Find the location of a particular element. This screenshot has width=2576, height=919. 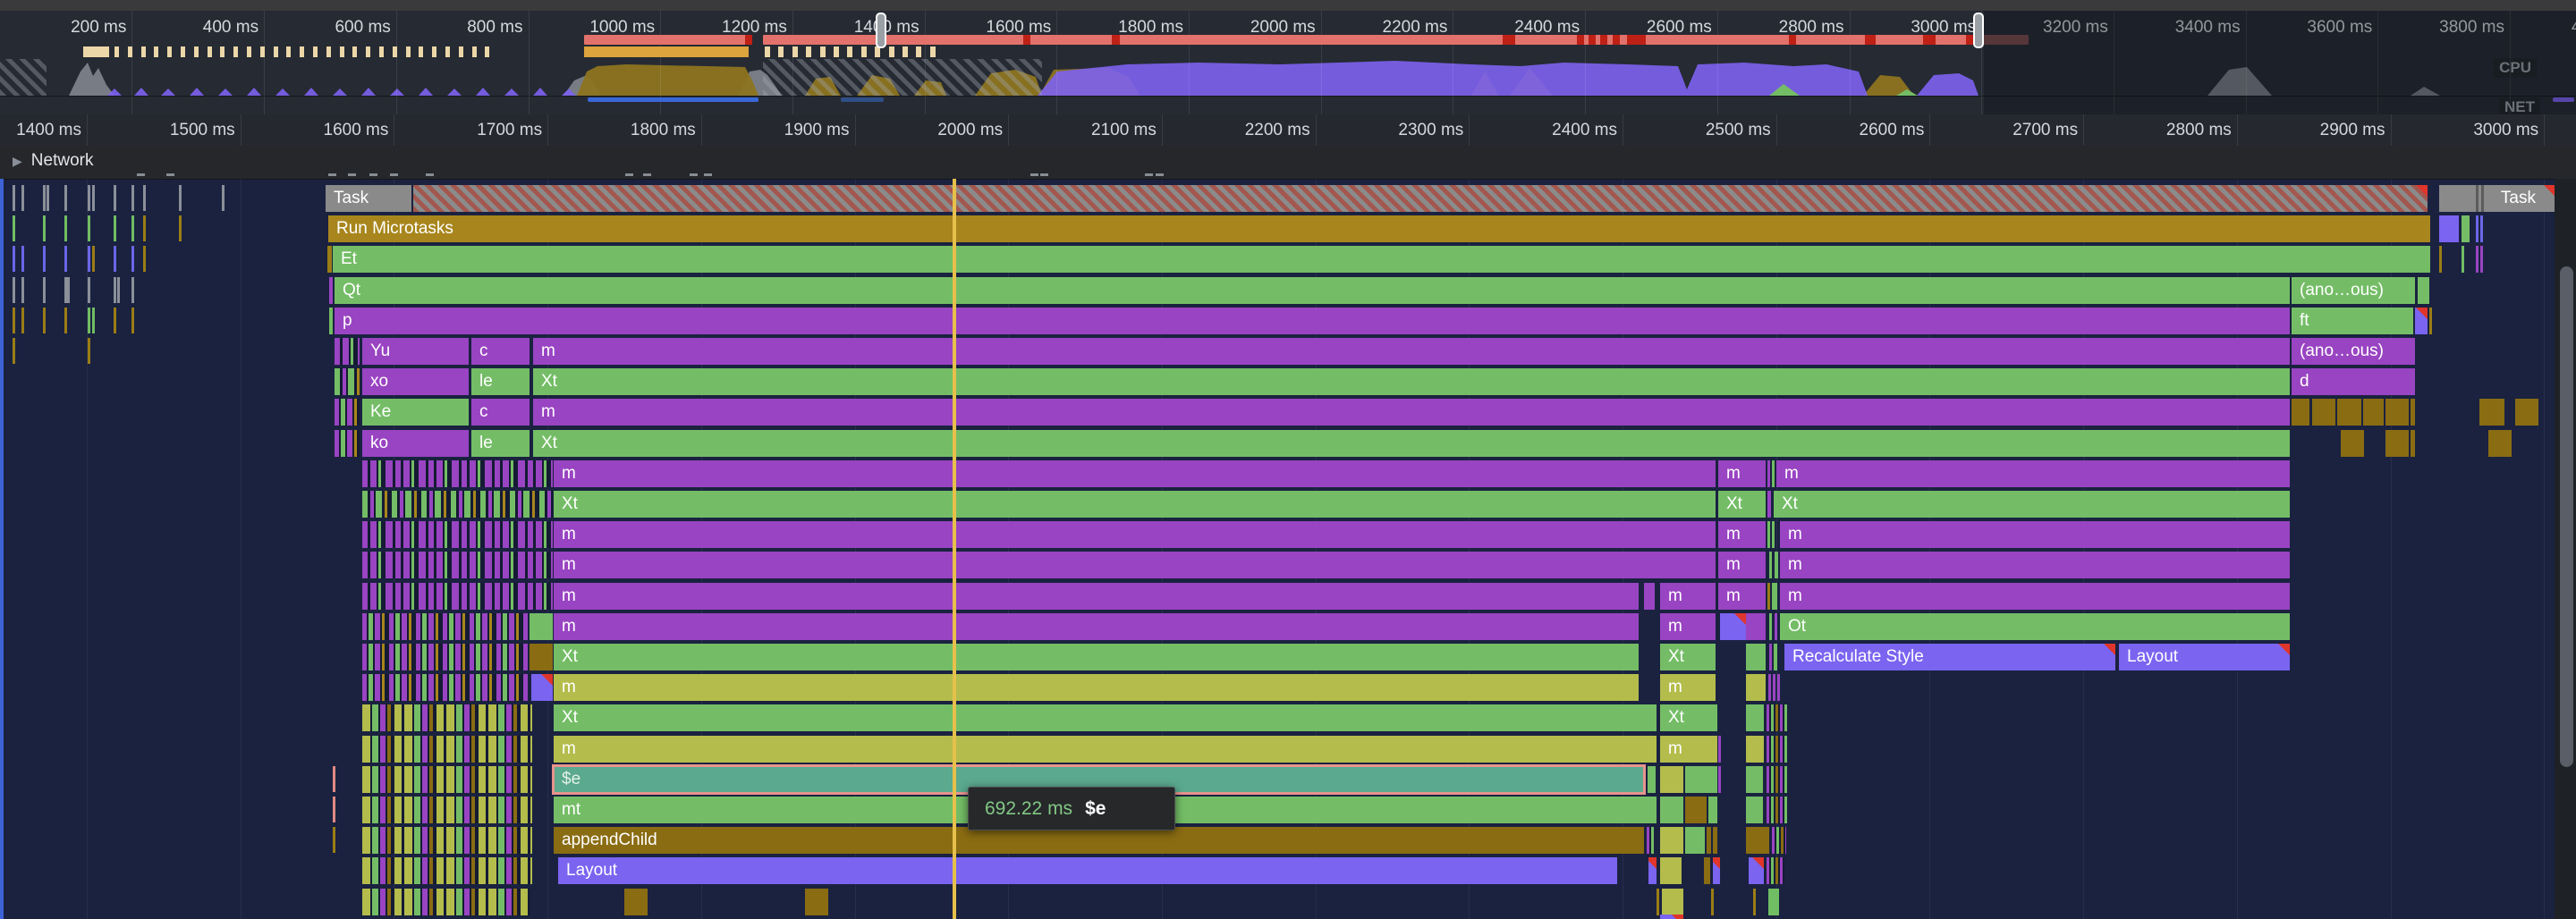

flame-bar-appendchild: appendChild is located at coordinates (1099, 841).